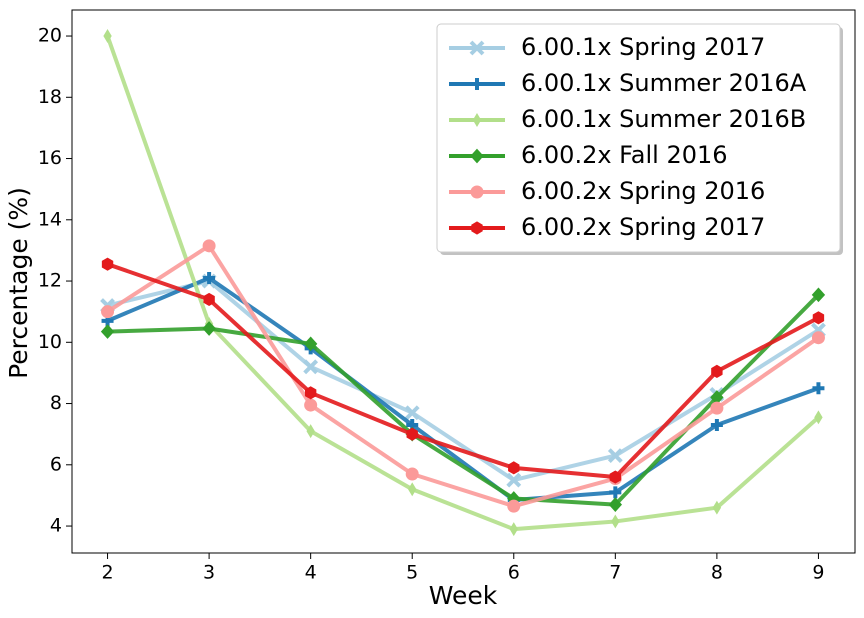 This screenshot has width=864, height=618. Describe the element at coordinates (107, 573) in the screenshot. I see `x-tick-label: 2` at that location.